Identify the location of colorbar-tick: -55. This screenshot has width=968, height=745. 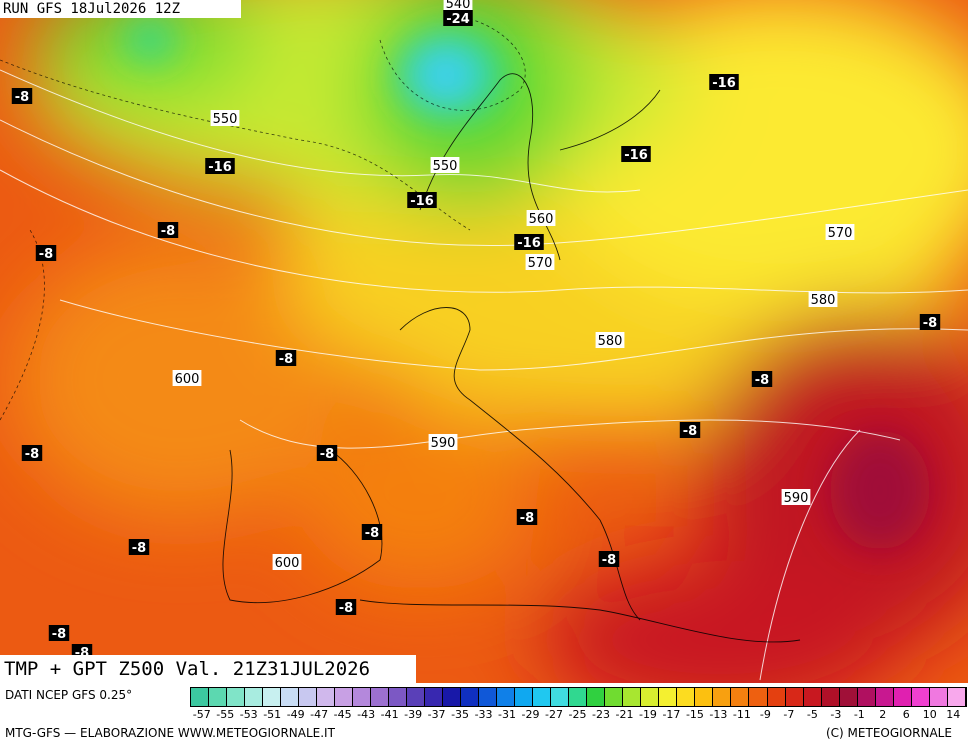
(225, 714).